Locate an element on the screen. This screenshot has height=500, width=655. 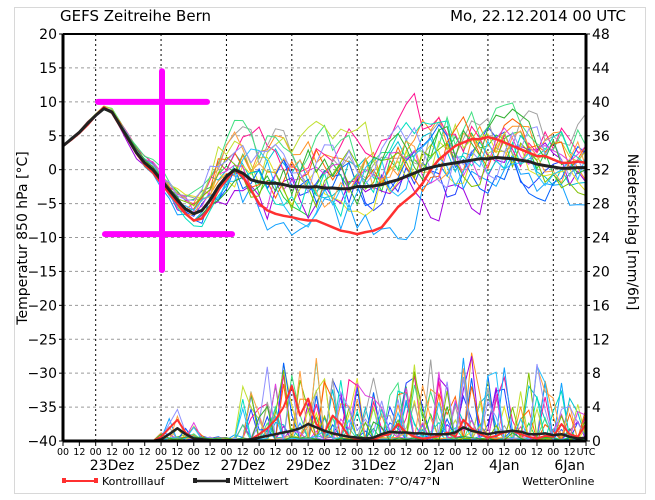
y2-tick-label: 36 is located at coordinates (601, 137).